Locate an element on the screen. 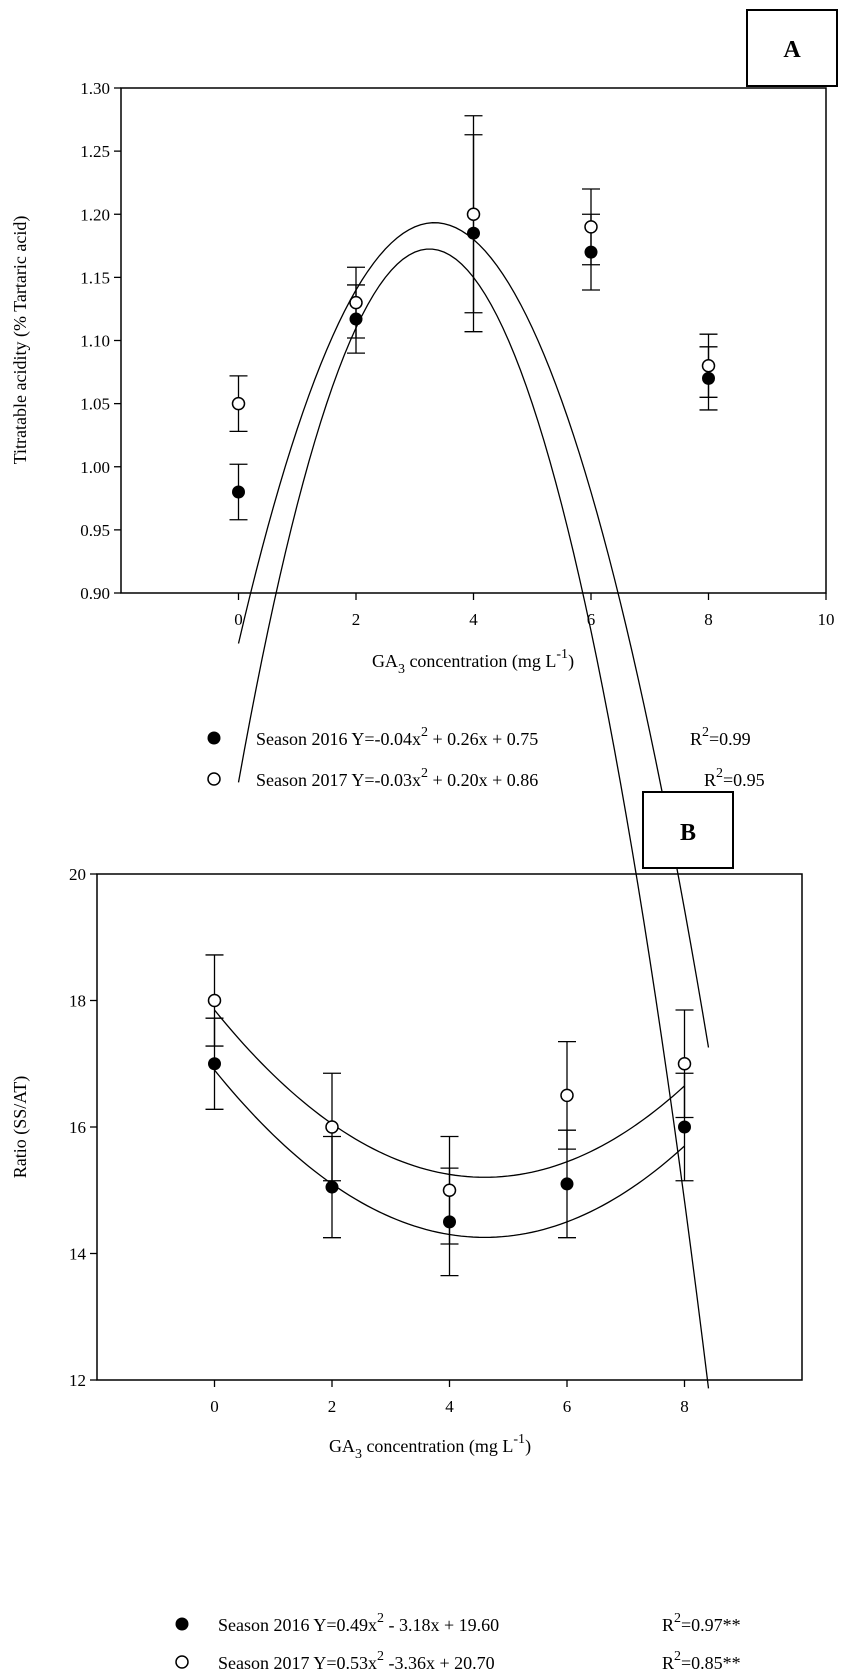  panel-a-letter-box is located at coordinates (792, 48).